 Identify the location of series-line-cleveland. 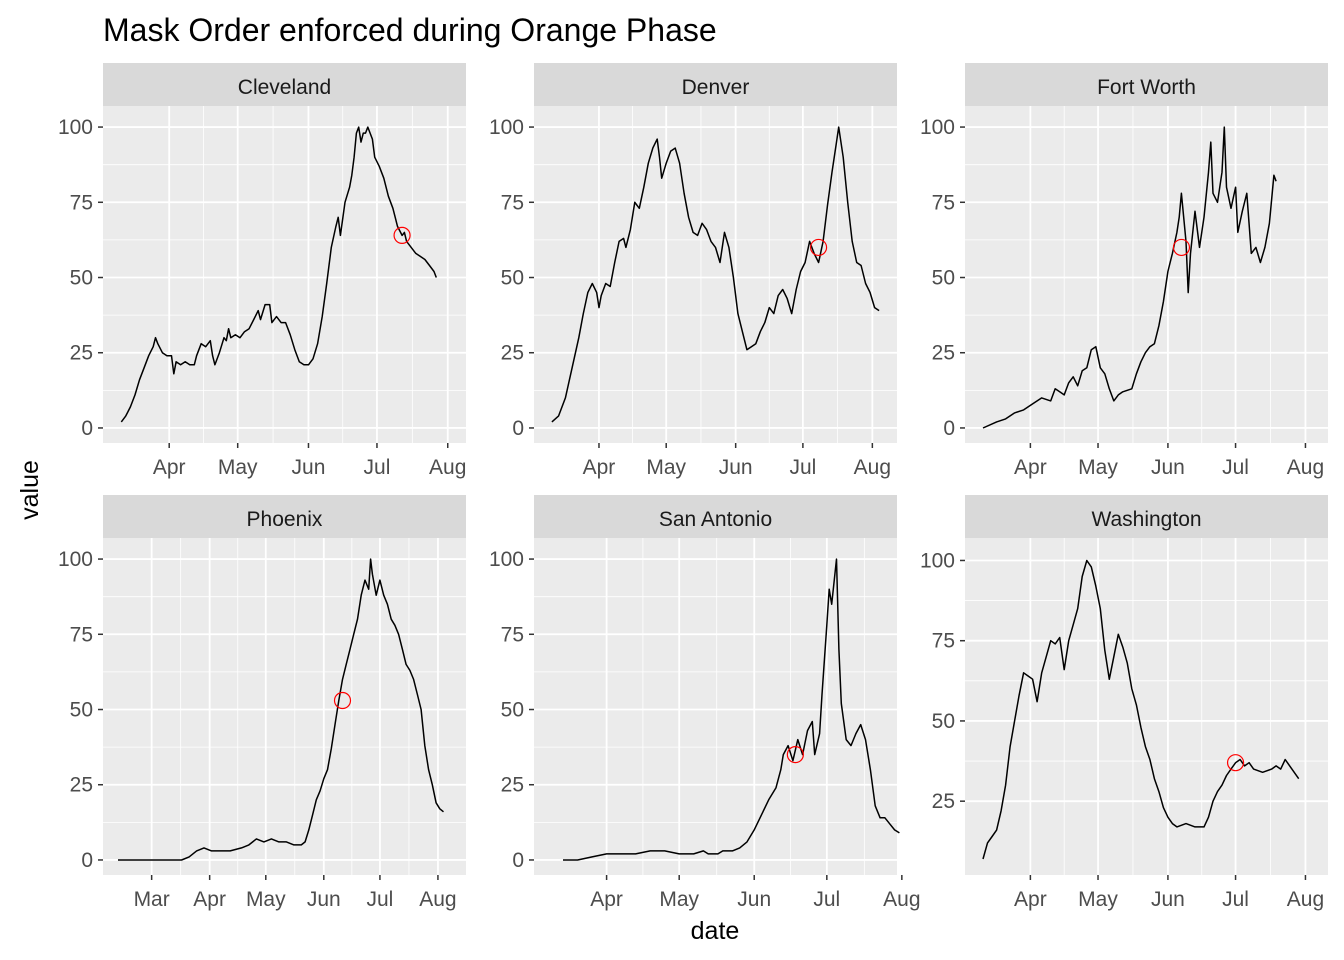
(279, 274).